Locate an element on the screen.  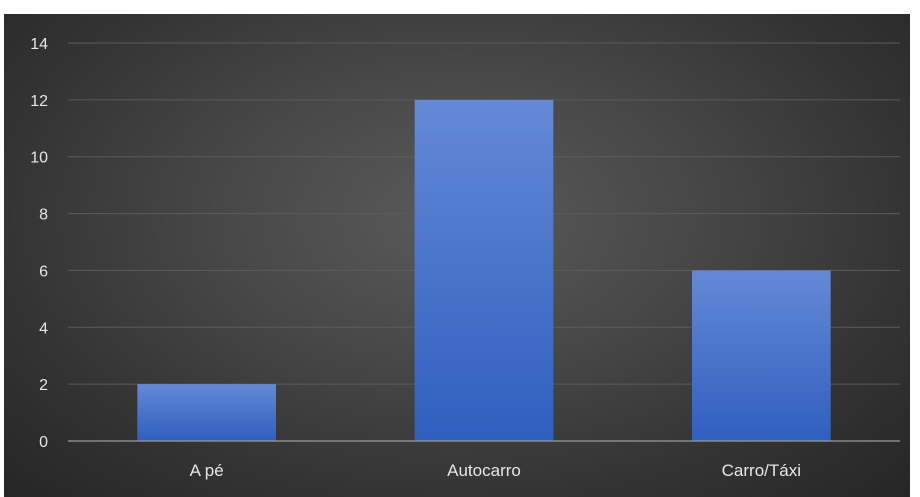
x-category-label: Autocarro is located at coordinates (484, 470).